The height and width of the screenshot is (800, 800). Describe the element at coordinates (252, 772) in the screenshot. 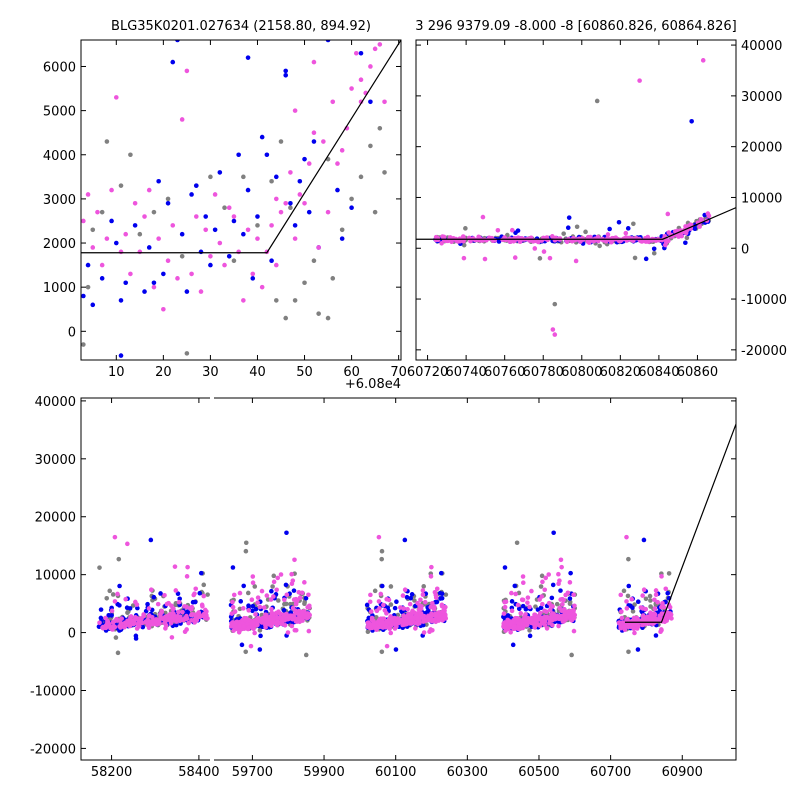

I see `x-tick-label: 59700` at that location.